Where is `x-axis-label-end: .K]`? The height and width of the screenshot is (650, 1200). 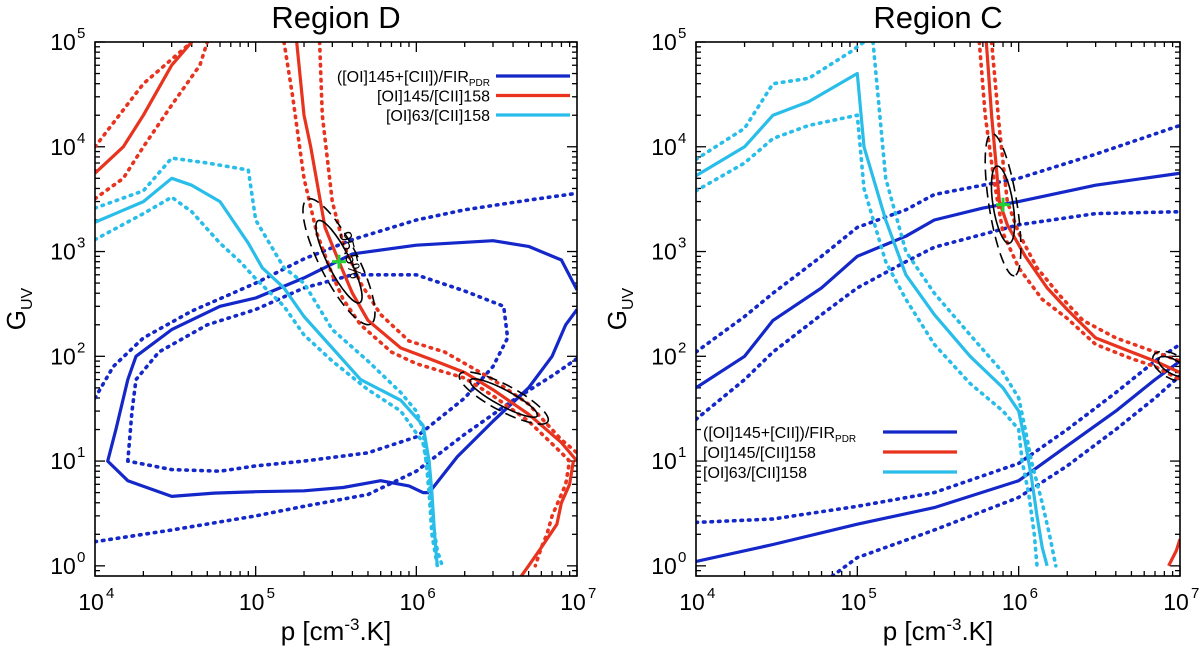 x-axis-label-end: .K] is located at coordinates (977, 631).